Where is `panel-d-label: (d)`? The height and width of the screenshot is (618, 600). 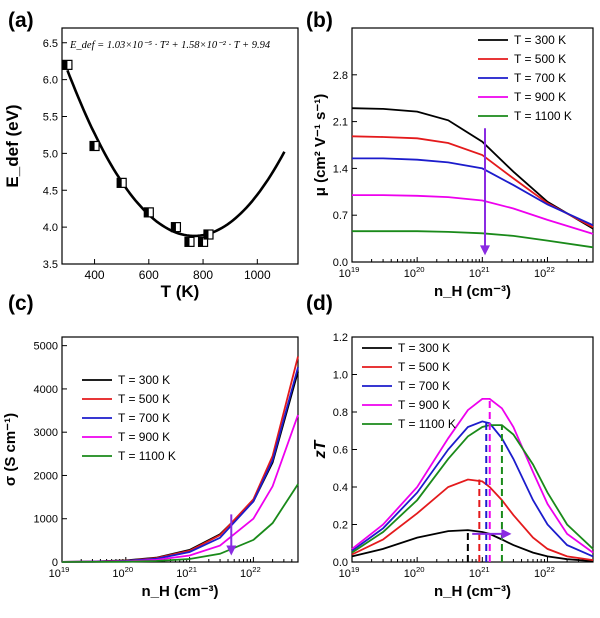 panel-d-label: (d) is located at coordinates (319, 303).